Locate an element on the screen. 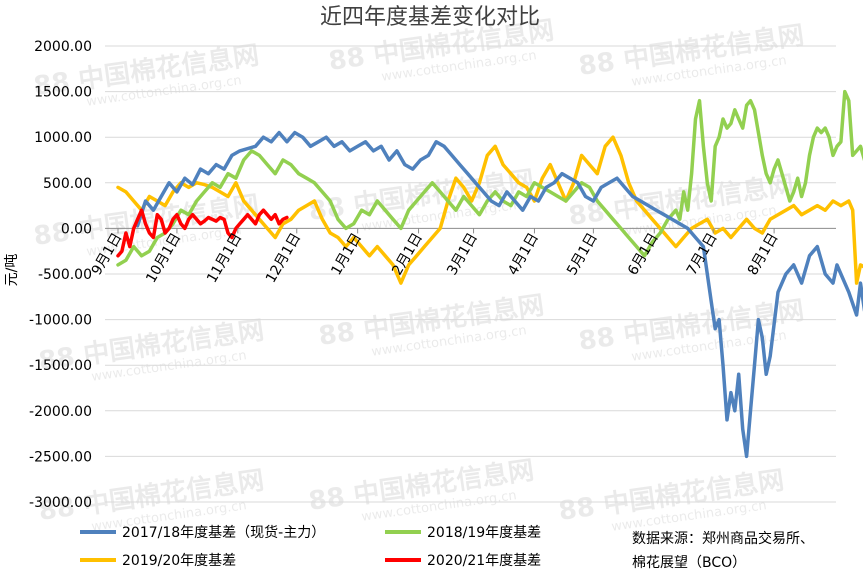 Image resolution: width=863 pixels, height=572 pixels. data-source-note-line2: 棉花展望（BCO） is located at coordinates (689, 562).